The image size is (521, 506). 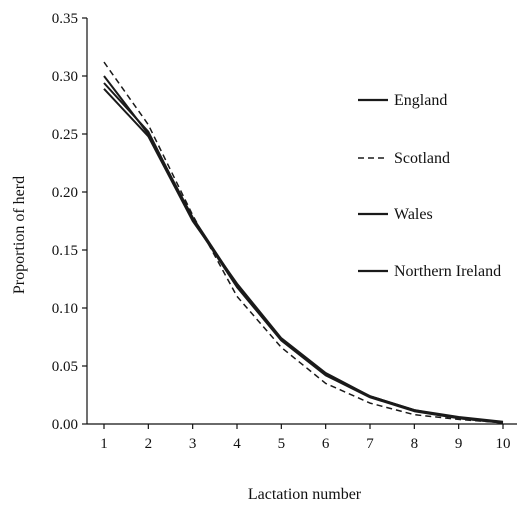 What do you see at coordinates (149, 444) in the screenshot?
I see `x-tick-label: 2` at bounding box center [149, 444].